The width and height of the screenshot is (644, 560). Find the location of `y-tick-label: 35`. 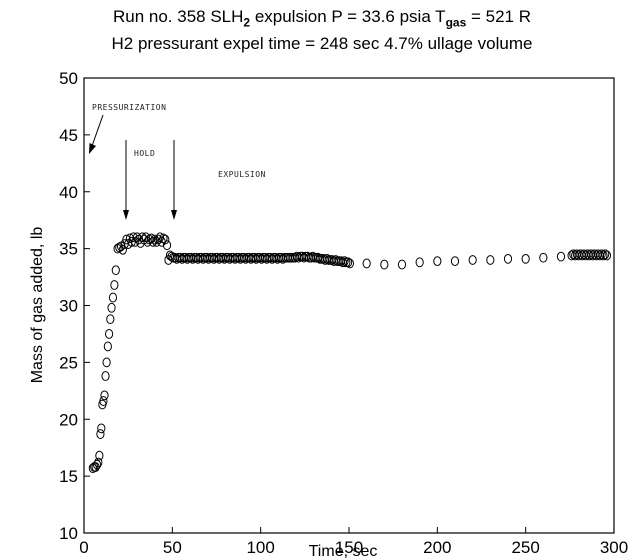

y-tick-label: 35 is located at coordinates (68, 249).